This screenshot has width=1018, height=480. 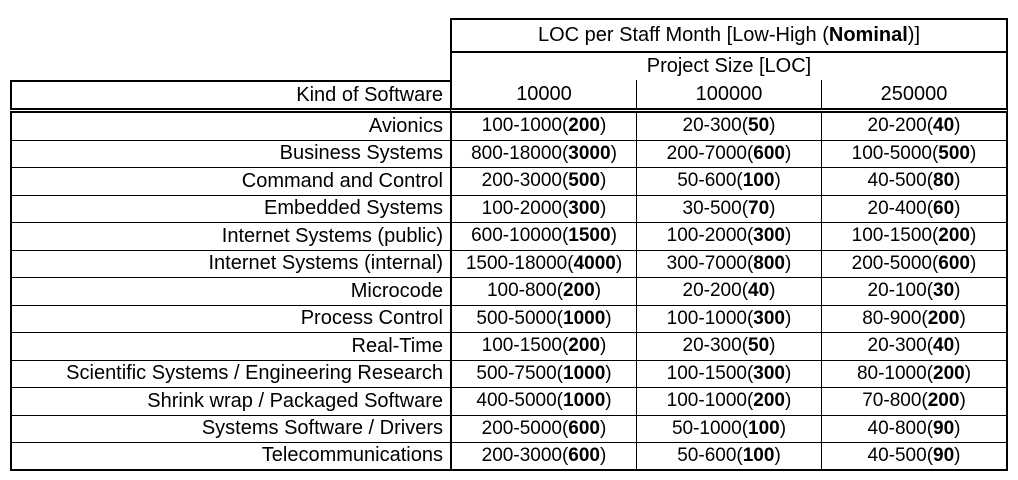 I want to click on data-cell: 20-300(40), so click(x=914, y=347).